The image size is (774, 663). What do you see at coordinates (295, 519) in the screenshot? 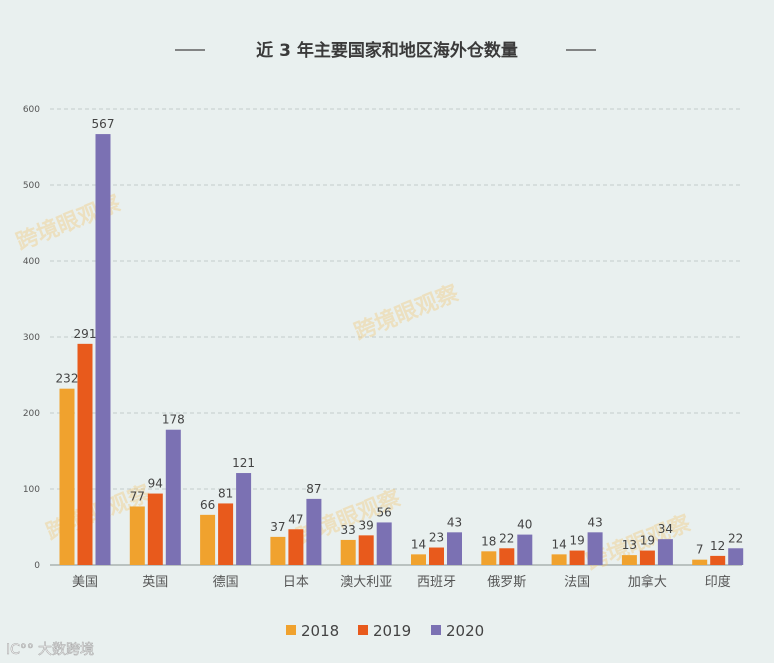
I see `data-label: 47` at bounding box center [295, 519].